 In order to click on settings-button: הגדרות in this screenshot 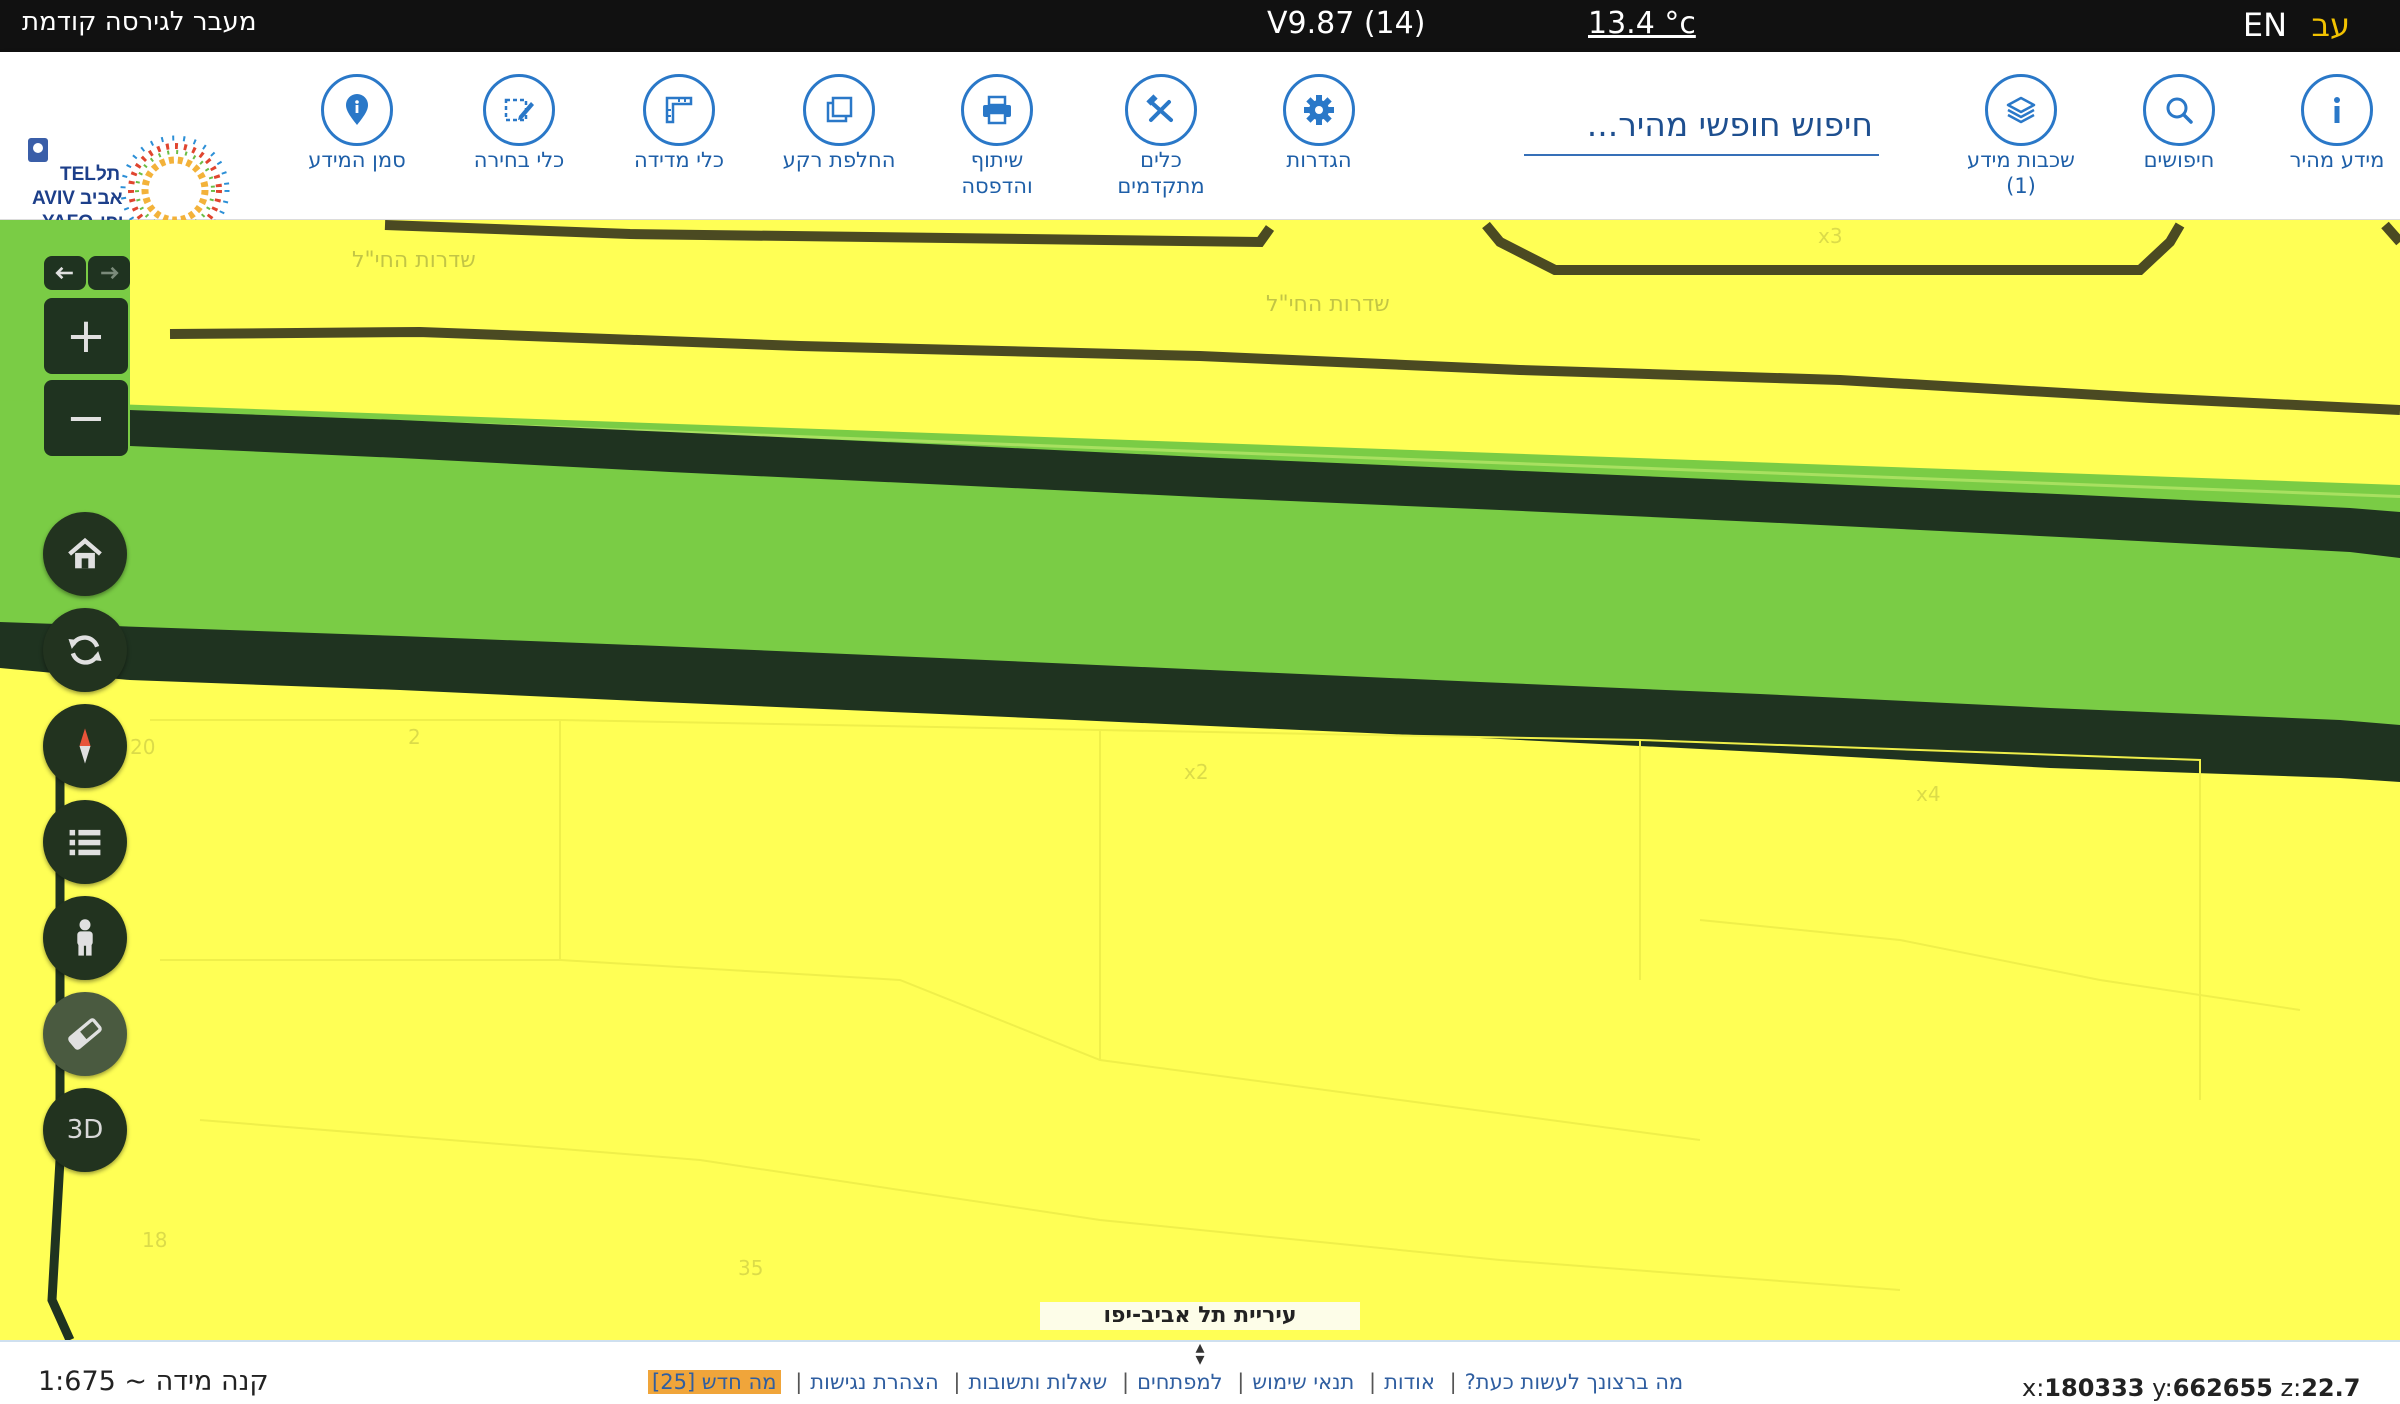, I will do `click(1319, 123)`.